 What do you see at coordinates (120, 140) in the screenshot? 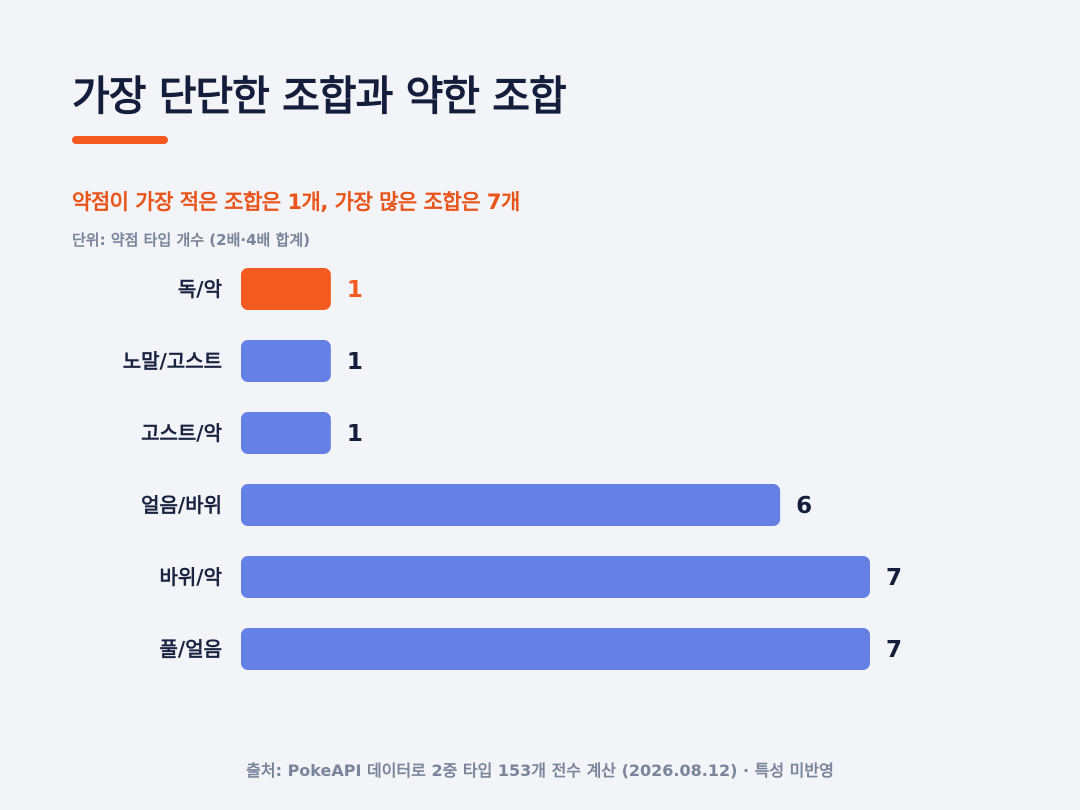
I see `title-accent-rule` at bounding box center [120, 140].